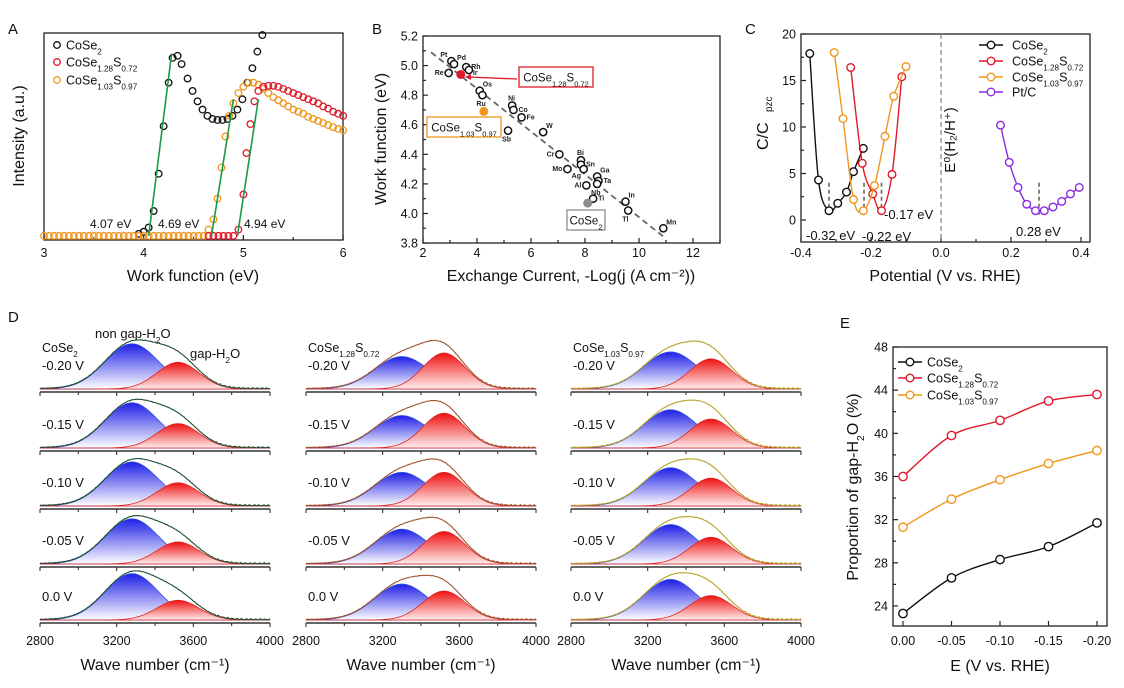 The image size is (1124, 688). What do you see at coordinates (1000, 666) in the screenshot?
I see `x-axis-label: E (V vs. RHE)` at bounding box center [1000, 666].